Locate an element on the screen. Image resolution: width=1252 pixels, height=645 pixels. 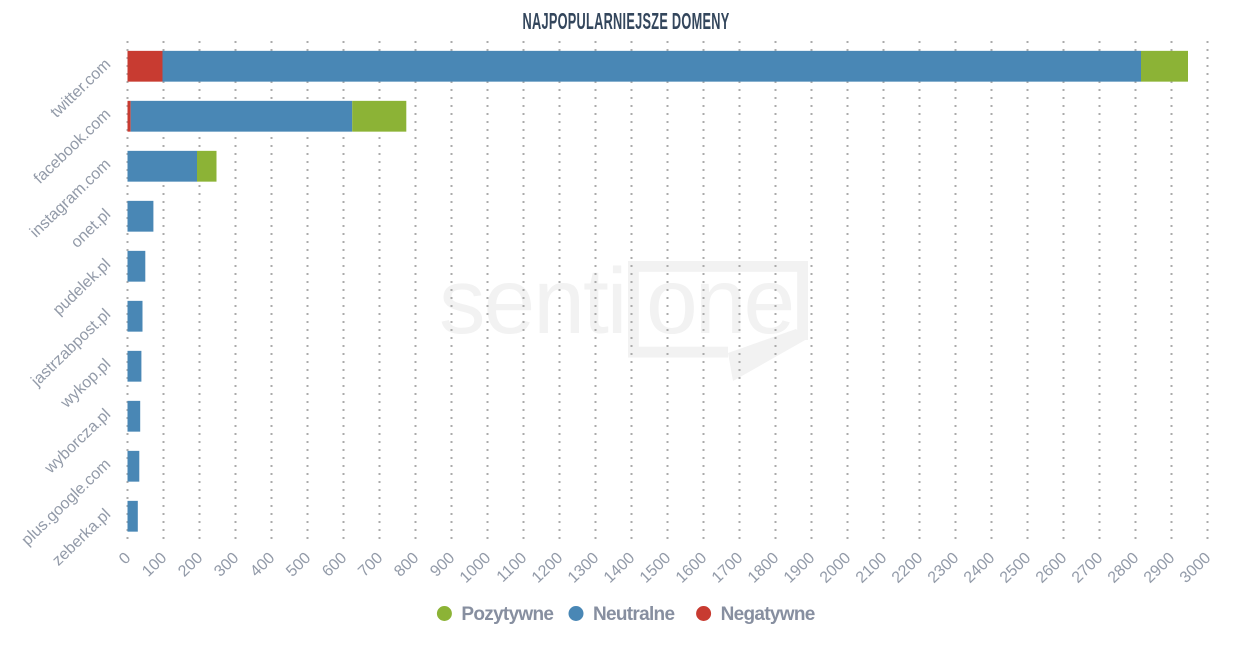
svg-text: Pozytywne is located at coordinates (507, 614).